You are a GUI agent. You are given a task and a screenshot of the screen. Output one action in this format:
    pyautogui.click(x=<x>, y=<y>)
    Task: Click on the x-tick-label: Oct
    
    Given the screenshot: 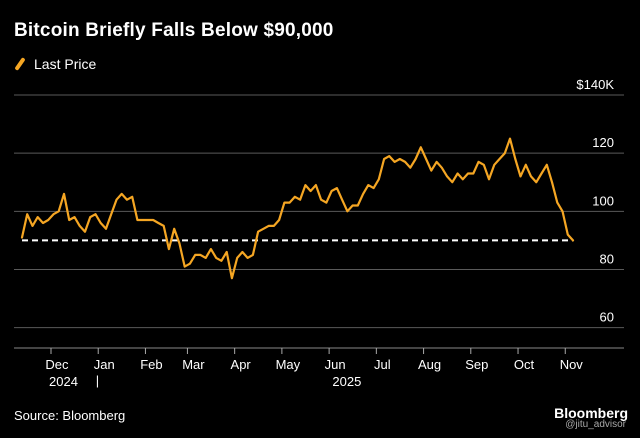 What is the action you would take?
    pyautogui.click(x=524, y=364)
    